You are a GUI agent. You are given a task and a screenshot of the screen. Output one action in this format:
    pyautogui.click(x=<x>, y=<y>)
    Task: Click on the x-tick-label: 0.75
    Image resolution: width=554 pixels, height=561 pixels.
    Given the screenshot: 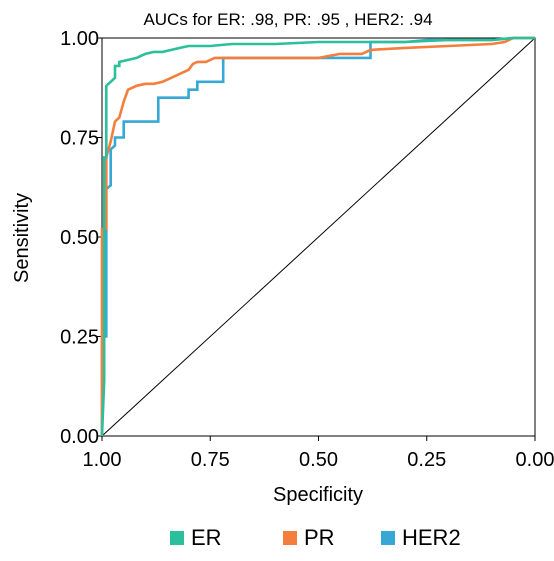 What is the action you would take?
    pyautogui.click(x=210, y=460)
    